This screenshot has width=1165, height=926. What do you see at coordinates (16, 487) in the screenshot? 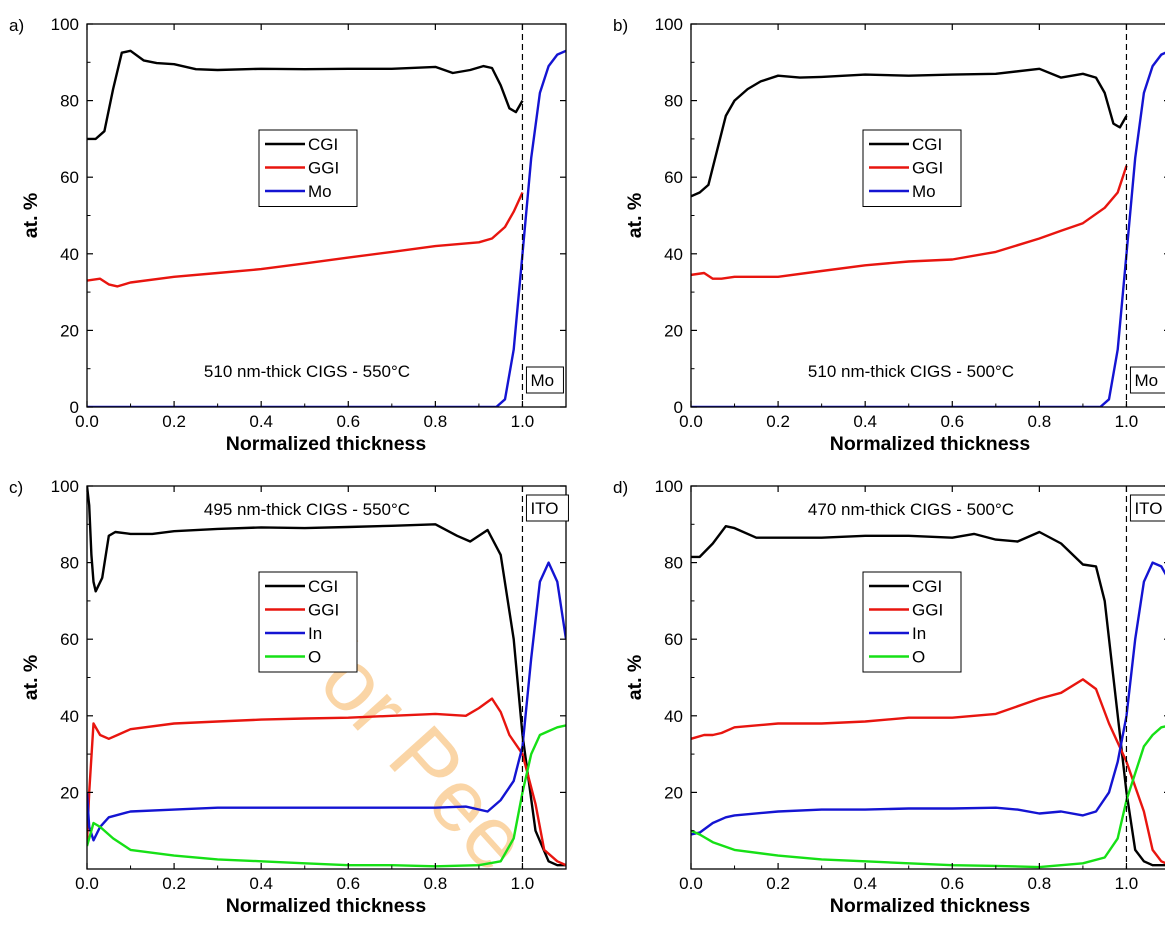
I see `panel-label: c)` at bounding box center [16, 487].